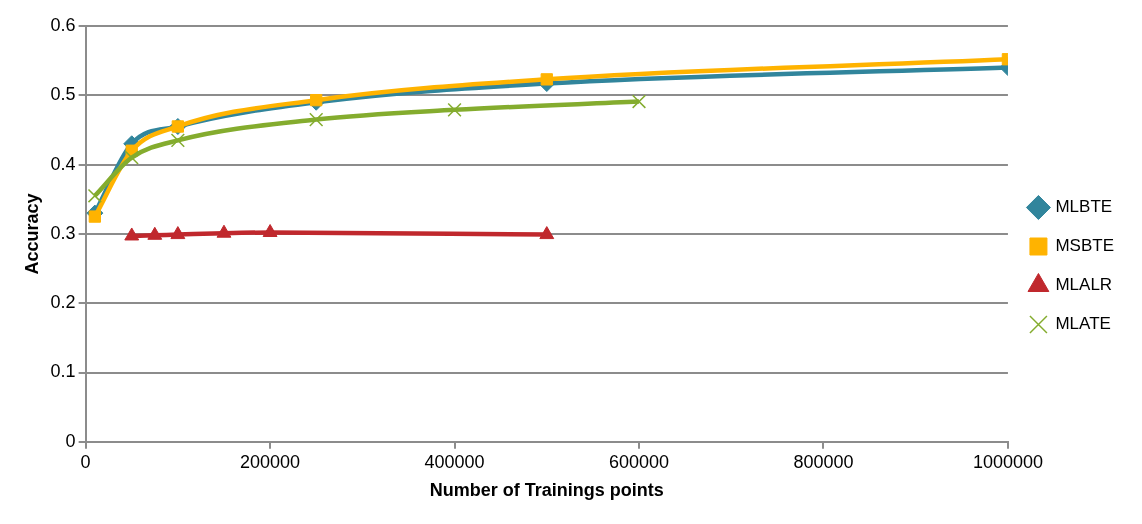  I want to click on y-tick-label: 0.6, so click(63, 24).